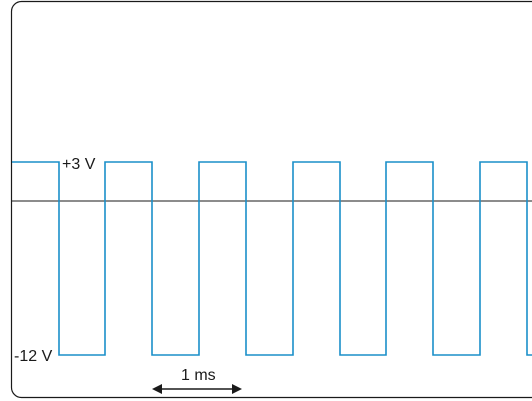 Image resolution: width=532 pixels, height=401 pixels. Describe the element at coordinates (79, 164) in the screenshot. I see `high-level-label: +3 V` at that location.